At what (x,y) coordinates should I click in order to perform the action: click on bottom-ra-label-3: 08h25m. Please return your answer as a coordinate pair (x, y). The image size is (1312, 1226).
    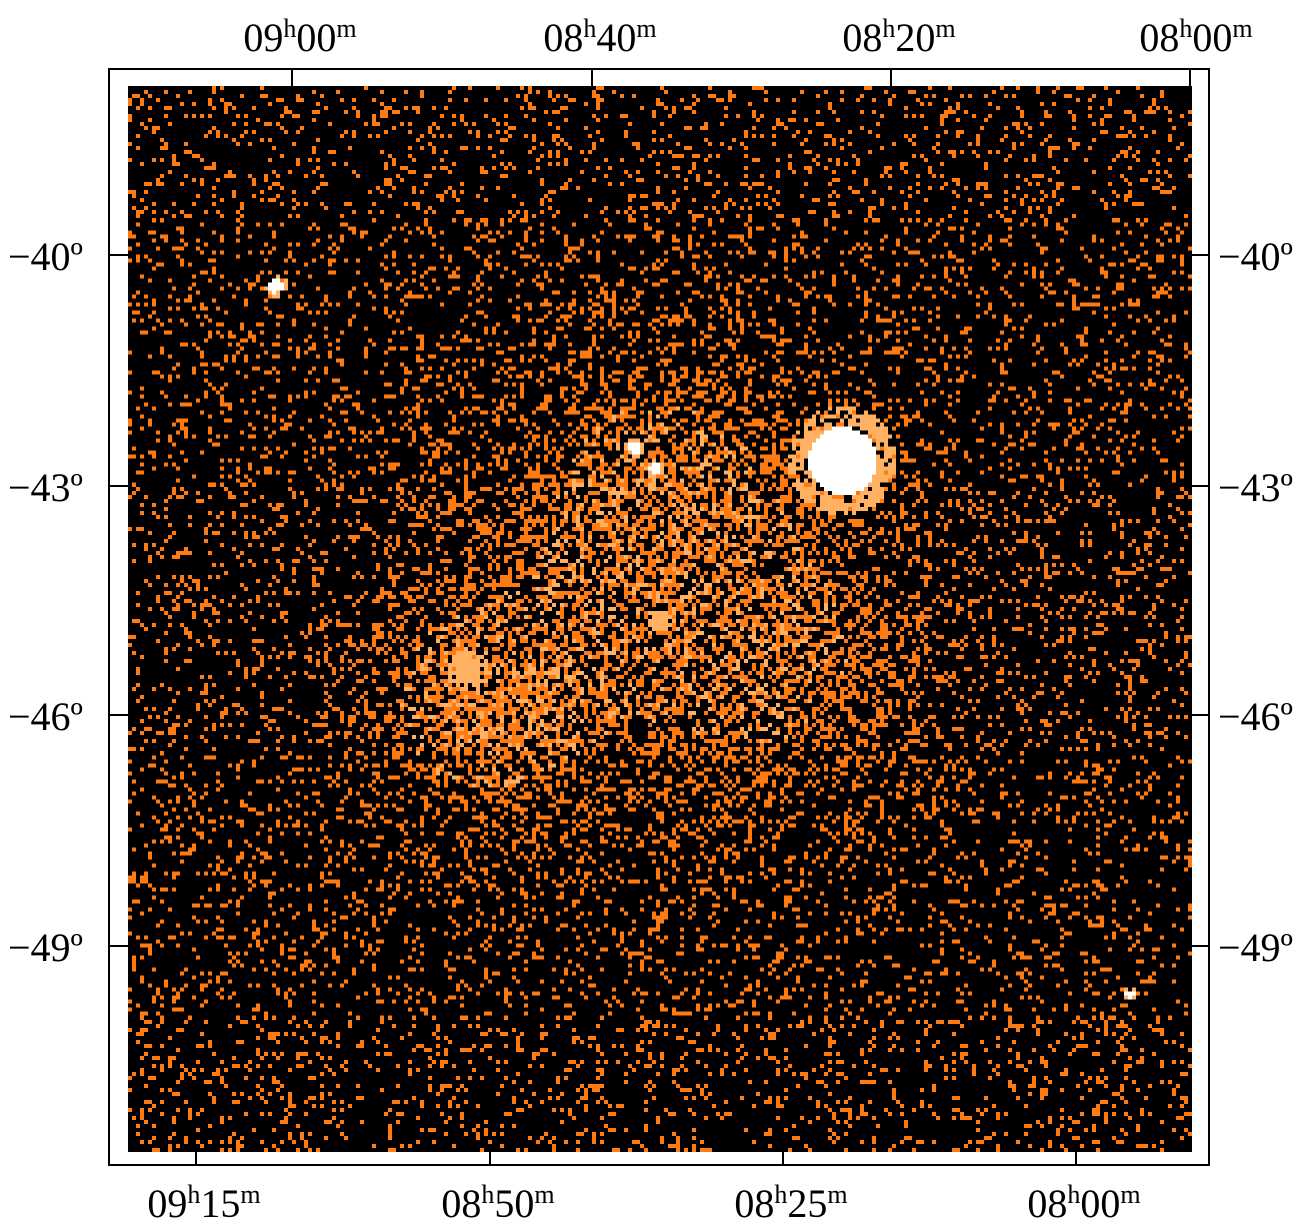
    Looking at the image, I should click on (791, 1203).